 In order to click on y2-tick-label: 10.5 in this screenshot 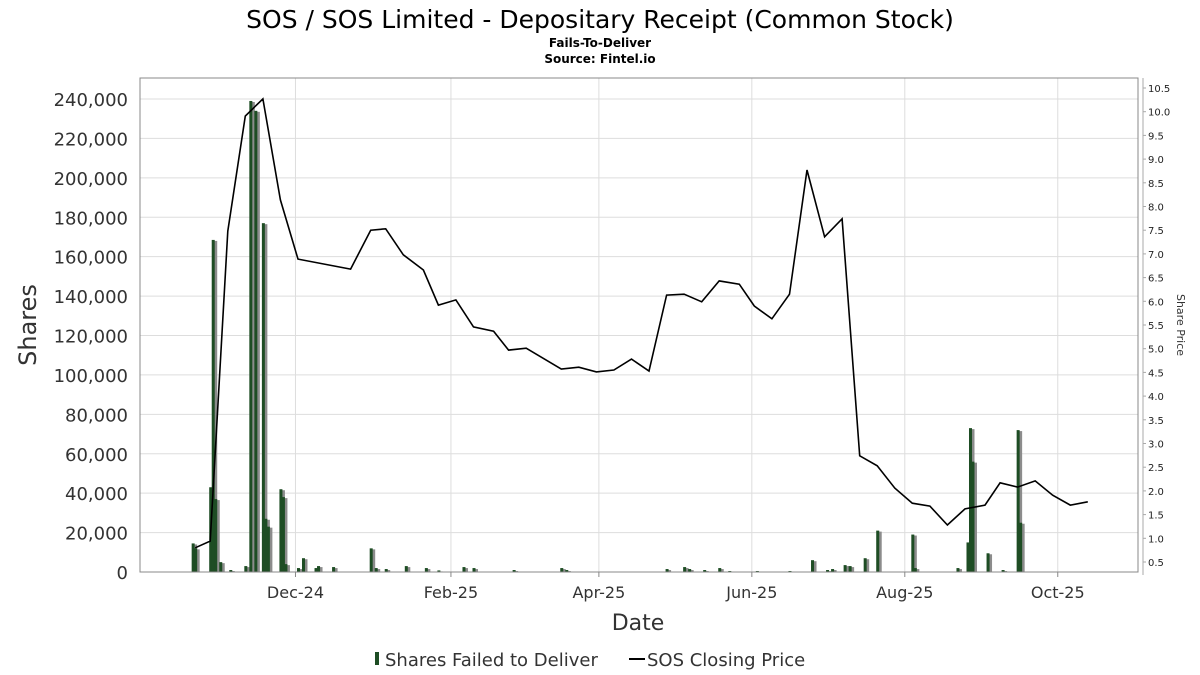, I will do `click(1159, 89)`.